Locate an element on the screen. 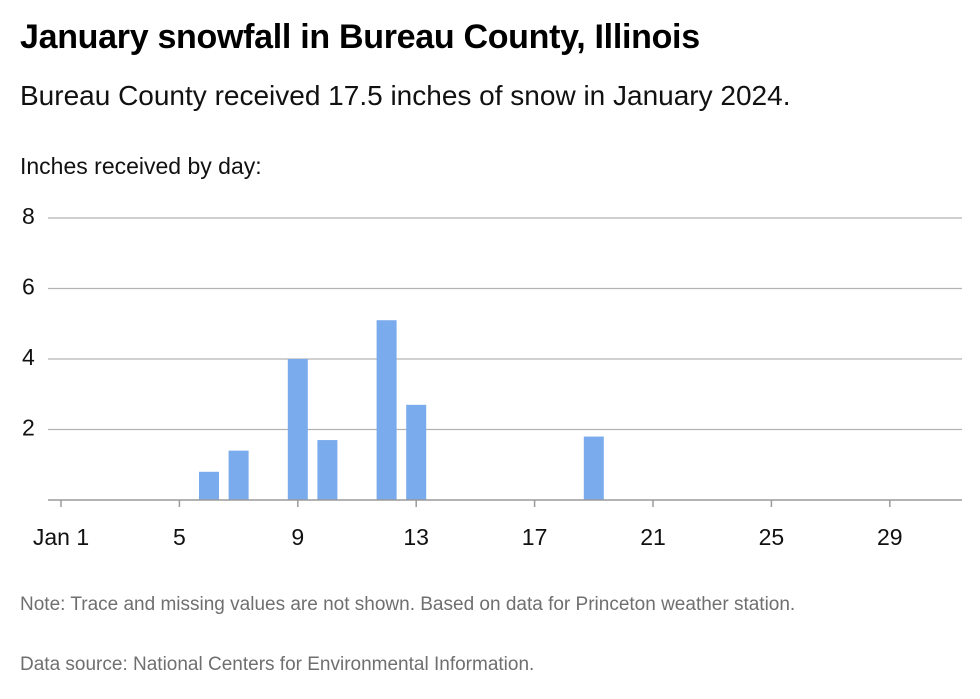 The height and width of the screenshot is (699, 980). y-tick-label: 4 is located at coordinates (28, 357).